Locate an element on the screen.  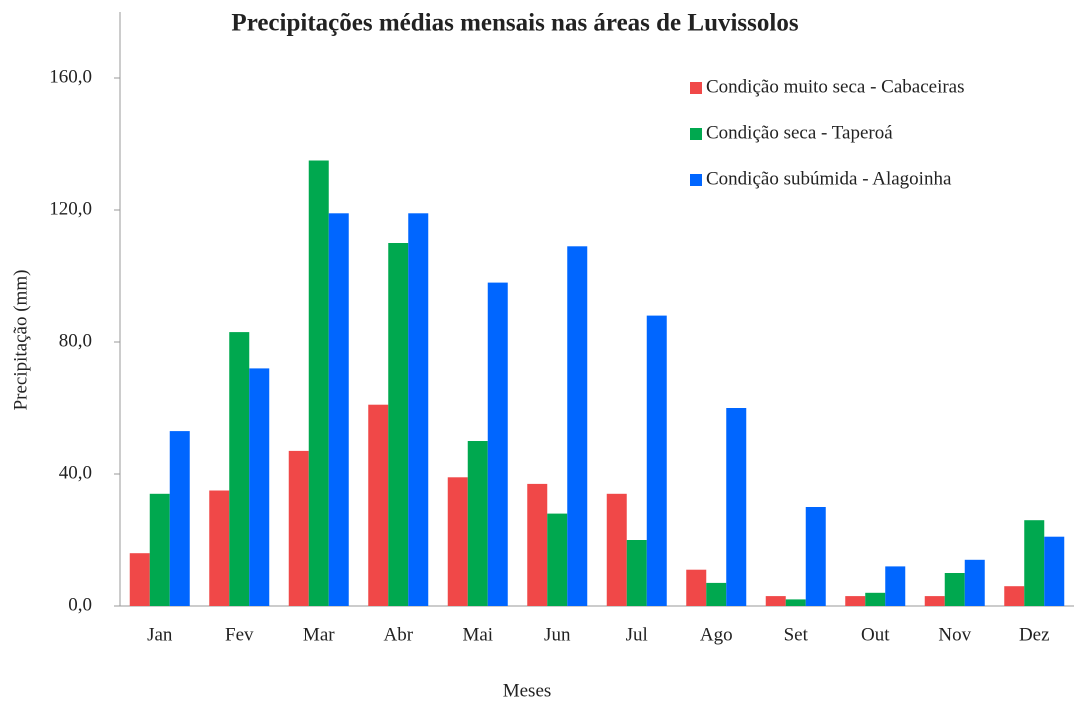
x-tick-label: Mai is located at coordinates (477, 634).